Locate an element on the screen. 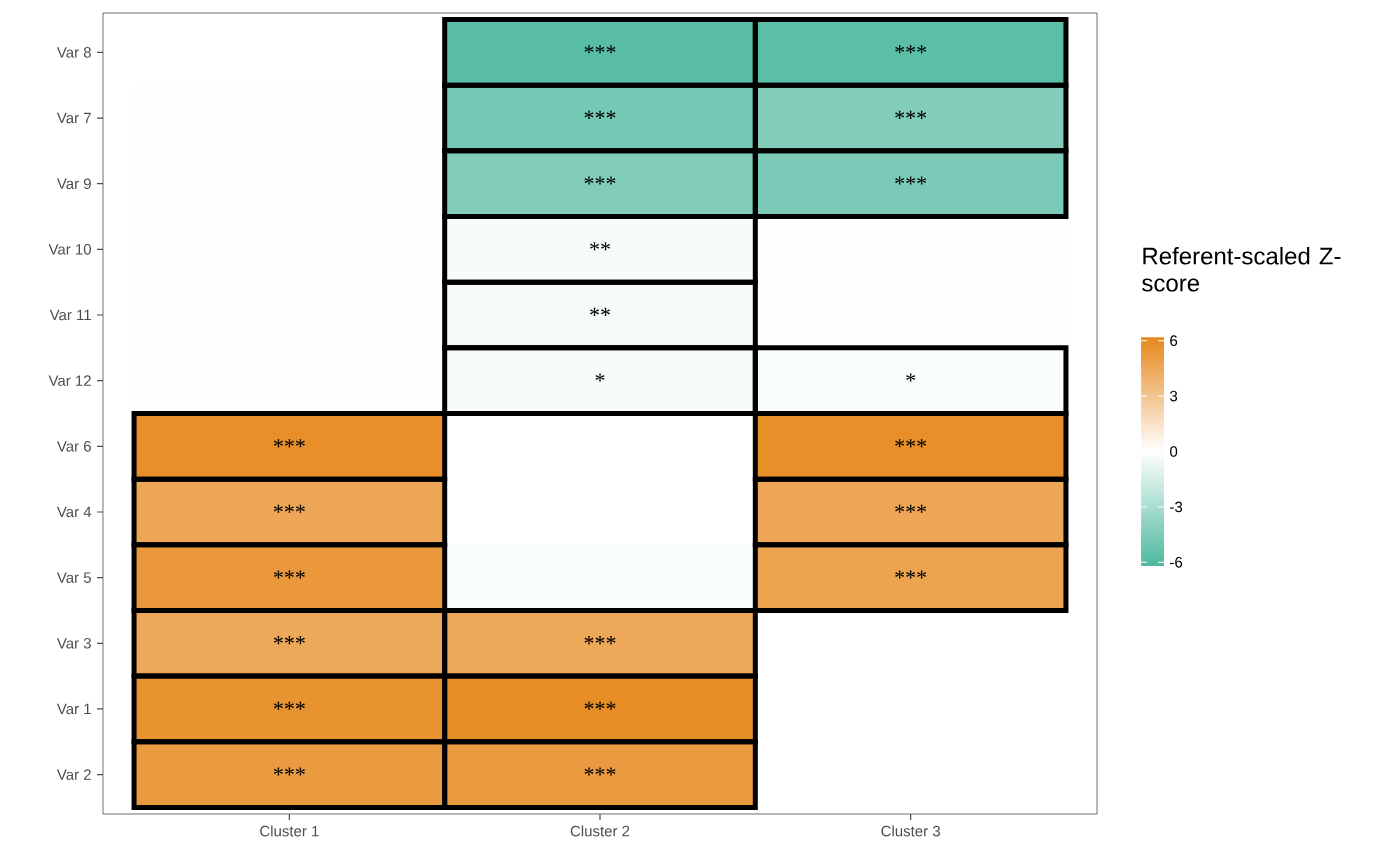 This screenshot has height=866, width=1400. x-tick-label: Cluster 1 is located at coordinates (289, 831).